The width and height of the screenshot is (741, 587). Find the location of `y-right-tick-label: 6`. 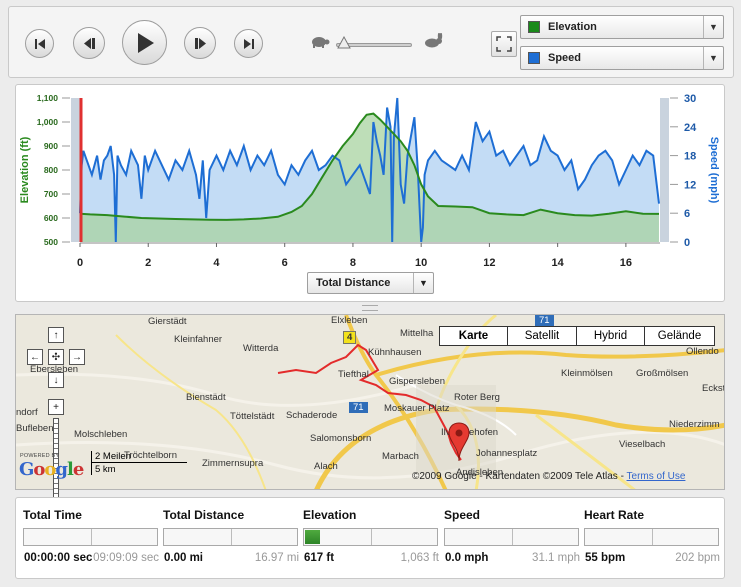

y-right-tick-label: 6 is located at coordinates (687, 214).